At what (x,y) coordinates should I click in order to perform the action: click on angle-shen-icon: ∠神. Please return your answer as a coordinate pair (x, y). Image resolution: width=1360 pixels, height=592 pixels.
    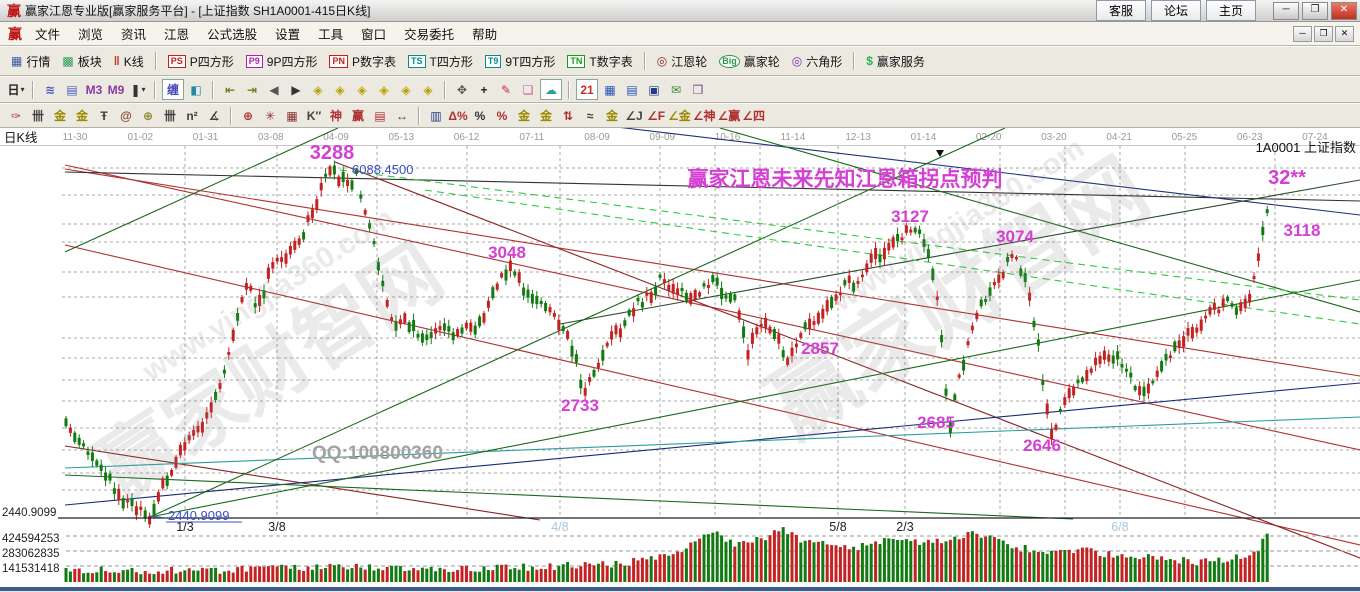
    Looking at the image, I should click on (704, 115).